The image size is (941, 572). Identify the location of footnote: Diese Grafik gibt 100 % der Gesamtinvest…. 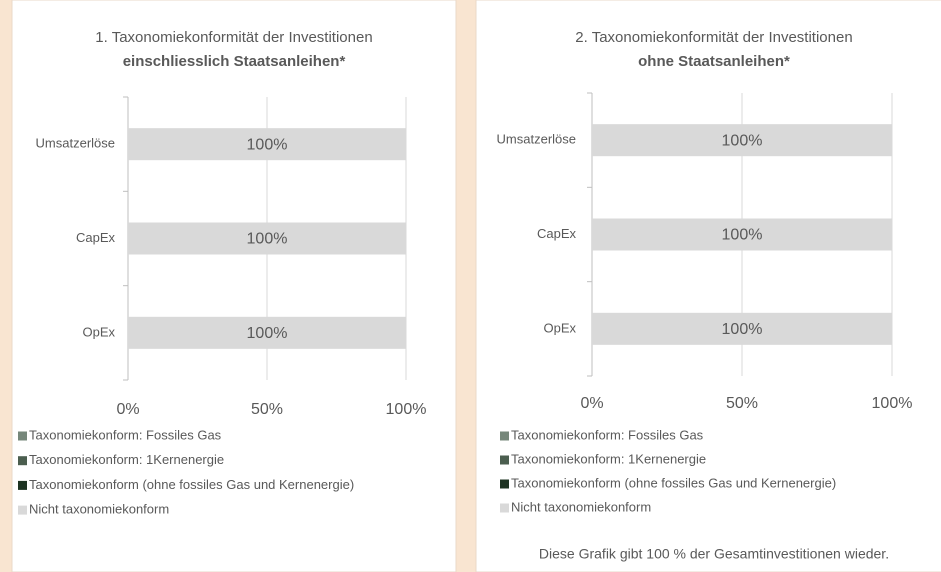
(714, 554).